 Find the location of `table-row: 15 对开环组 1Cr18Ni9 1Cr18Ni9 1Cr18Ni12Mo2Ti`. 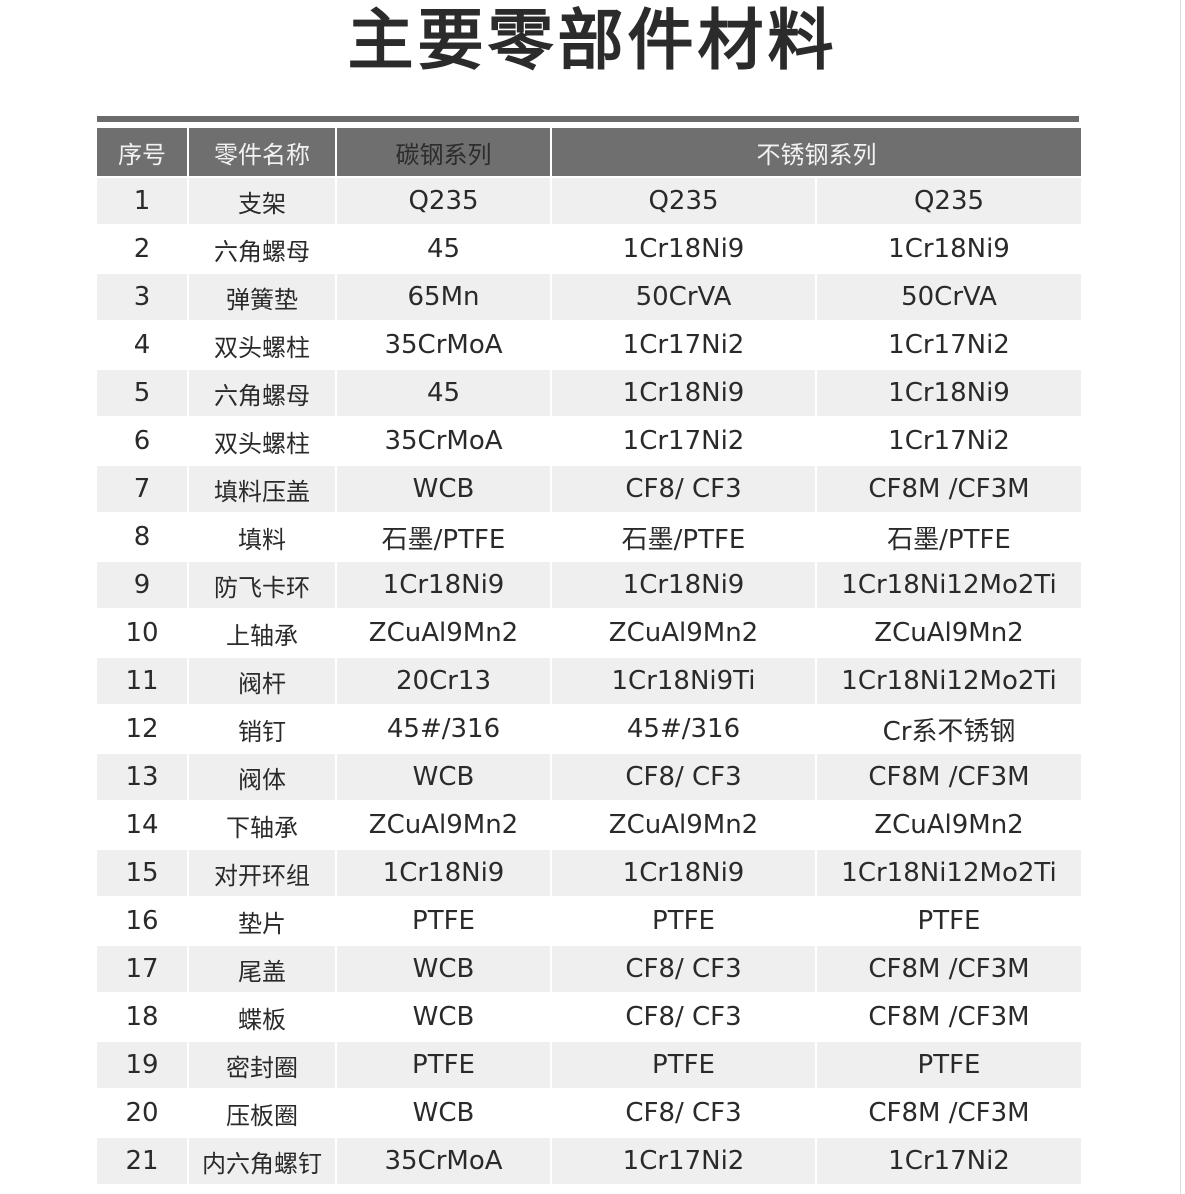

table-row: 15 对开环组 1Cr18Ni9 1Cr18Ni9 1Cr18Ni12Mo2Ti is located at coordinates (589, 872).